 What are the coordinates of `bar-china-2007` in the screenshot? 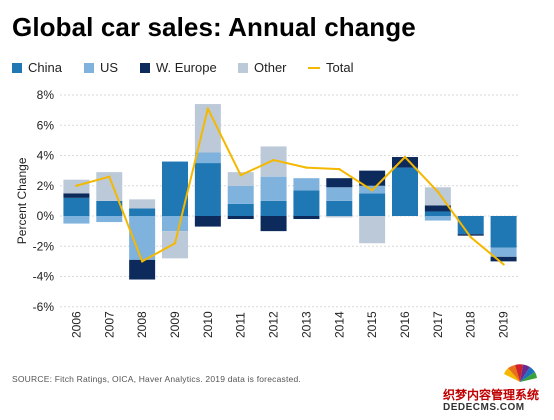 It's located at (109, 208).